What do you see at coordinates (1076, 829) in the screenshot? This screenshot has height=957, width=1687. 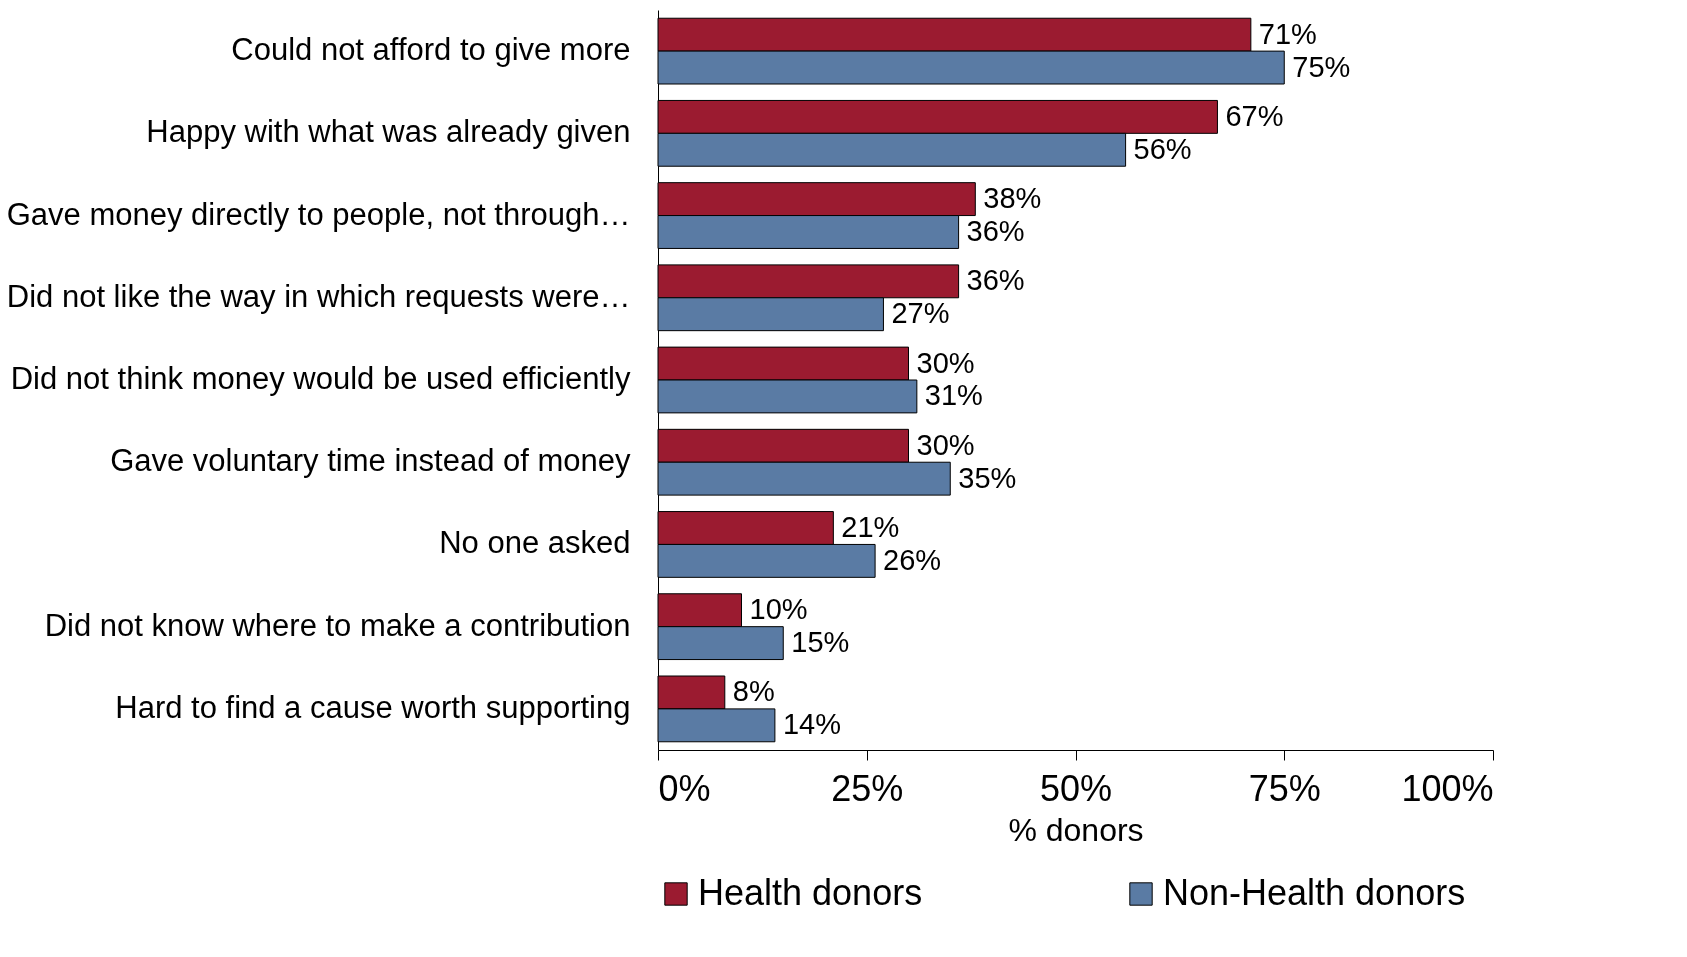 I see `x-axis-title: % donors` at bounding box center [1076, 829].